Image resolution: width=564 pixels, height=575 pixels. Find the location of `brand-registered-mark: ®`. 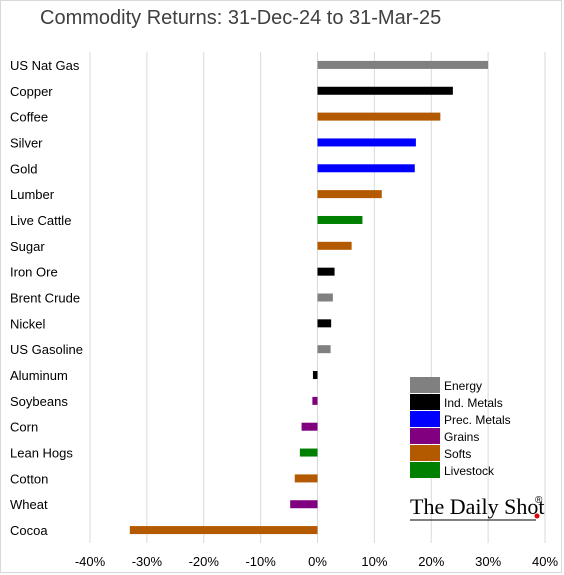

brand-registered-mark: ® is located at coordinates (539, 500).